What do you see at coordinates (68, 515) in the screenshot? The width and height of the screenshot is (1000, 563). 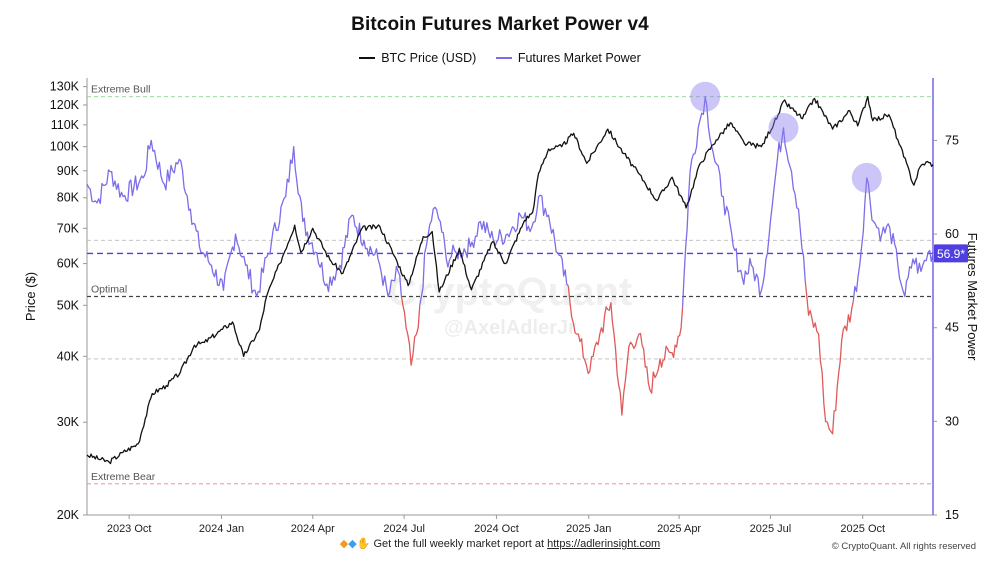 I see `y-left-tick-label: 20K` at bounding box center [68, 515].